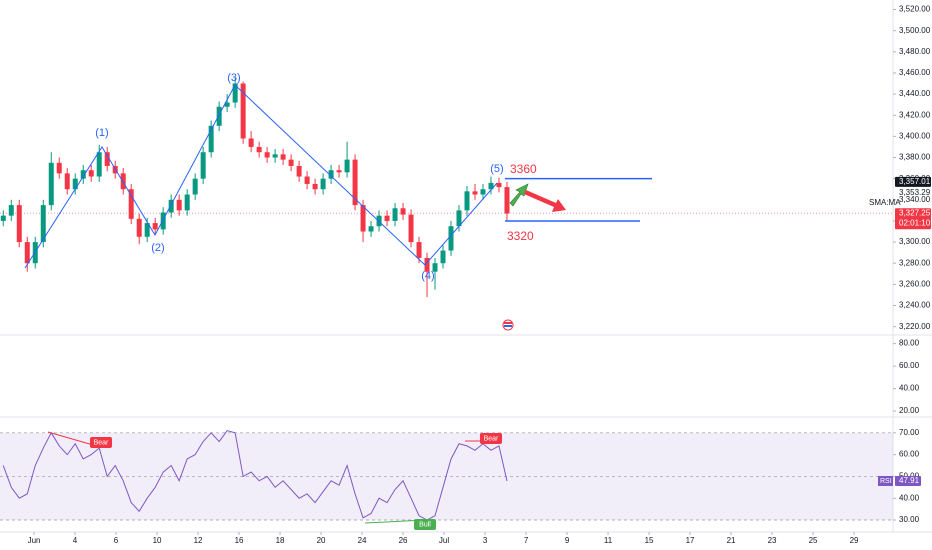  What do you see at coordinates (915, 326) in the screenshot?
I see `y-tick-label: 3,220.00` at bounding box center [915, 326].